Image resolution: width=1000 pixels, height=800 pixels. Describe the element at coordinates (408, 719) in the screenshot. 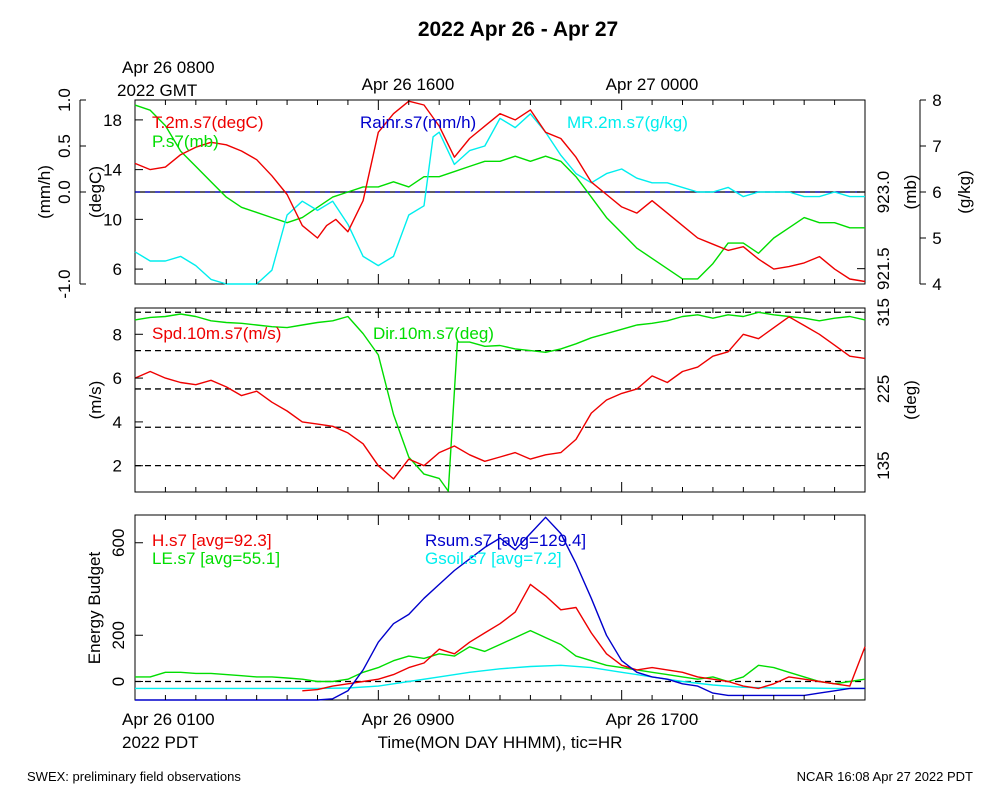

I see `bottom-time-label-2: Apr 26 0900` at that location.